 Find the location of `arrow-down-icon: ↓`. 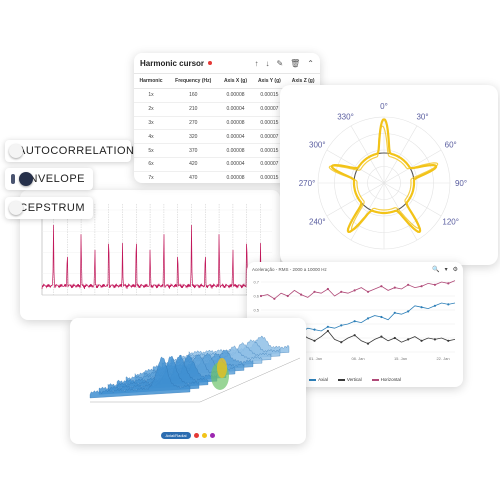

arrow-down-icon: ↓ is located at coordinates (267, 63).